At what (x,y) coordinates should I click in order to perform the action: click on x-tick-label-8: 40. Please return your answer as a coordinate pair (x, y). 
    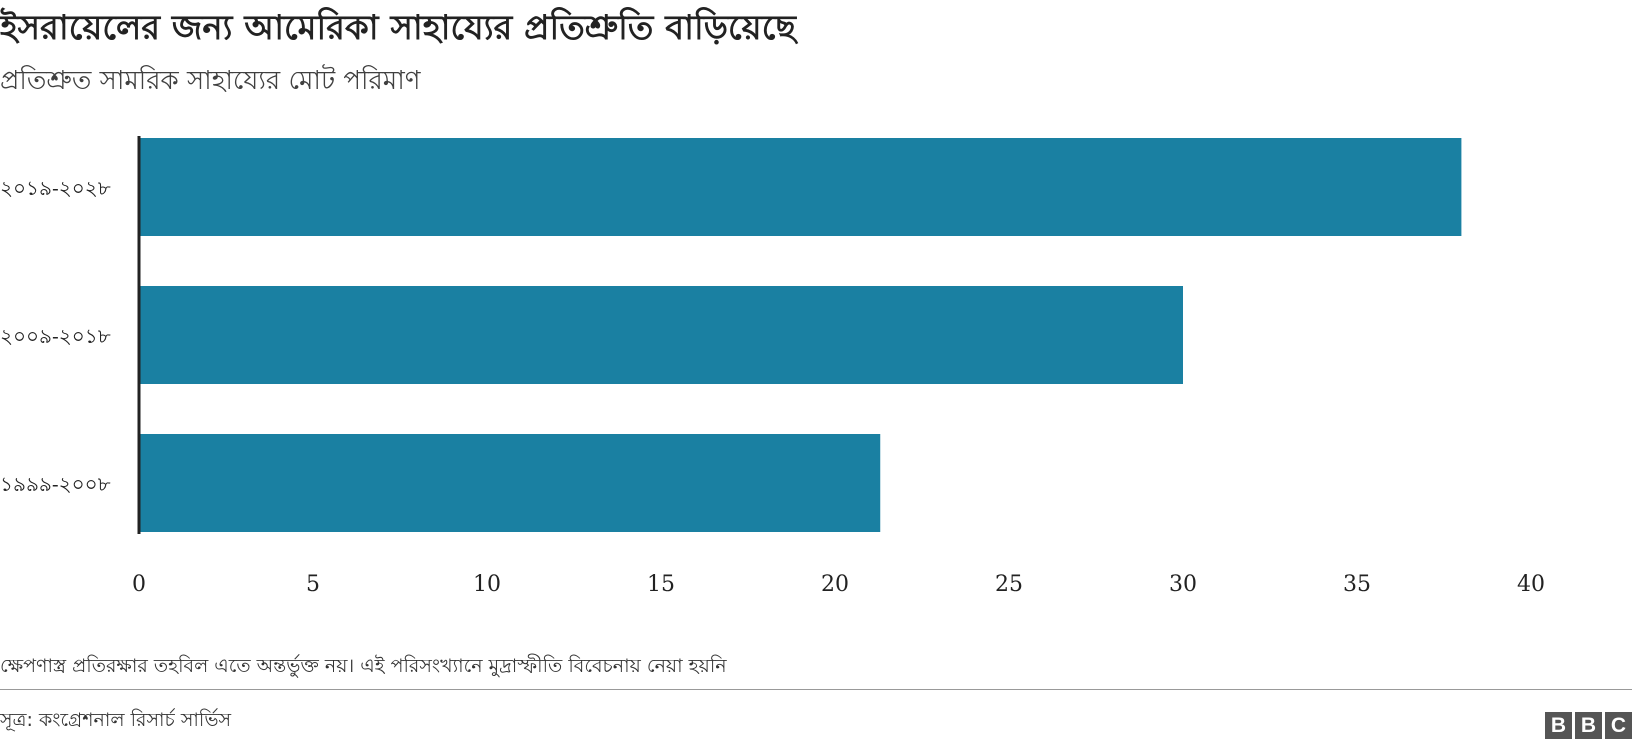
    Looking at the image, I should click on (1531, 584).